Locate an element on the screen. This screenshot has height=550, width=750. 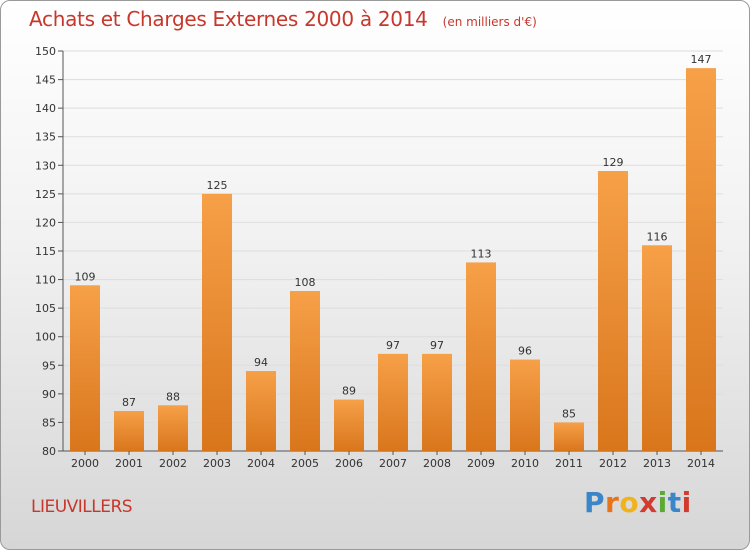
x-tick-label: 2008 is located at coordinates (437, 463).